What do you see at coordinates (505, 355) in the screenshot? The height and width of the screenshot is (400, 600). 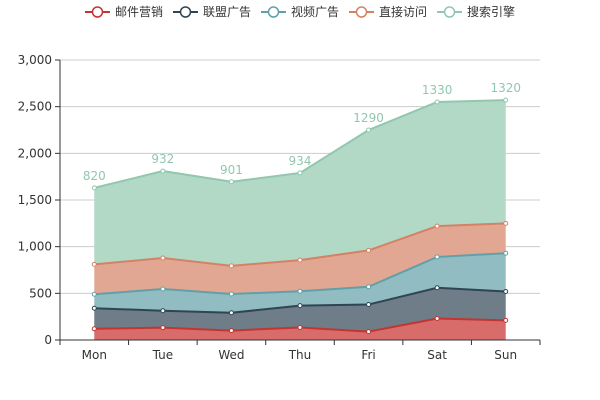 I see `x-tick-label: Sun` at bounding box center [505, 355].